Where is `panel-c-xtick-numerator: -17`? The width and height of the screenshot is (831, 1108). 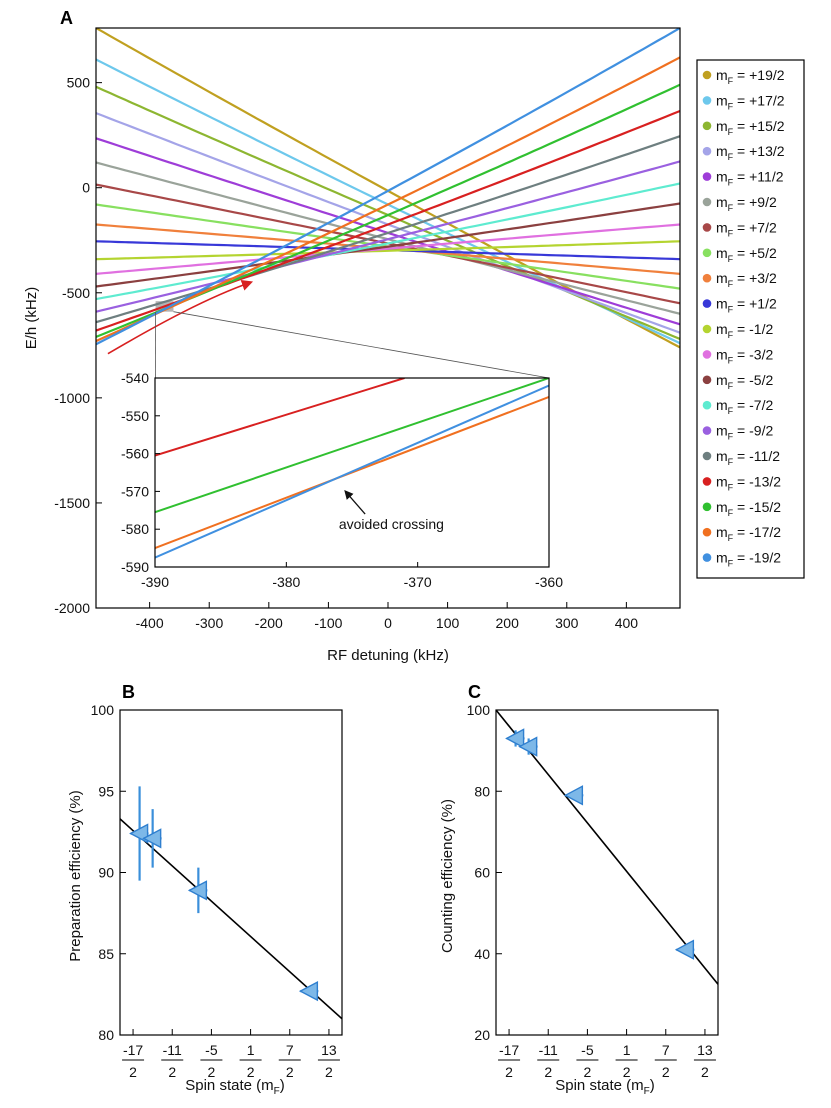 panel-c-xtick-numerator: -17 is located at coordinates (509, 1050).